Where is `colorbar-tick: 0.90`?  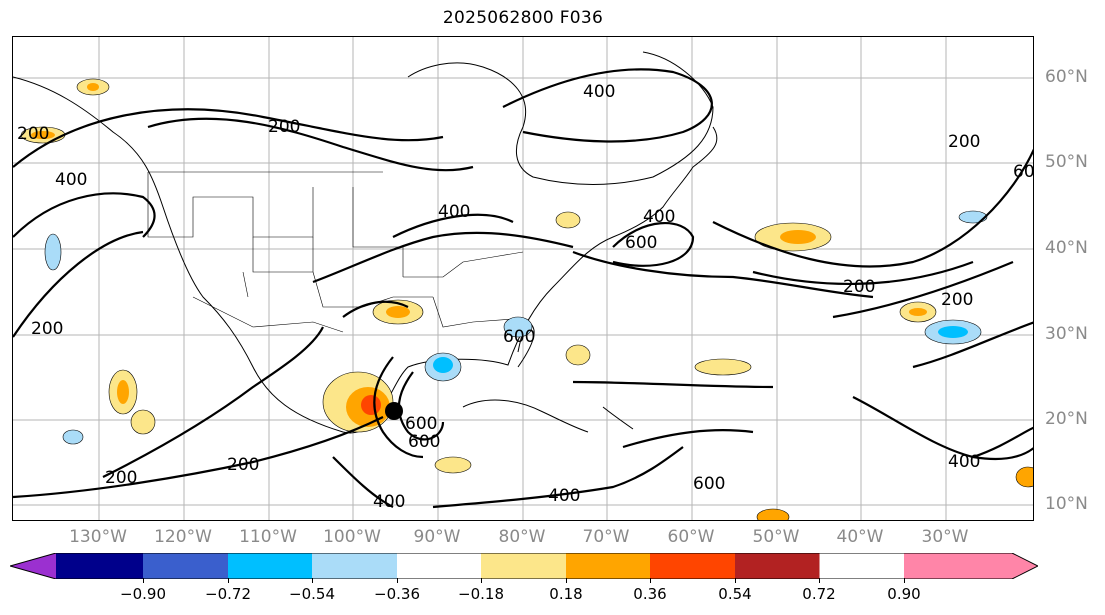 colorbar-tick: 0.90 is located at coordinates (904, 594).